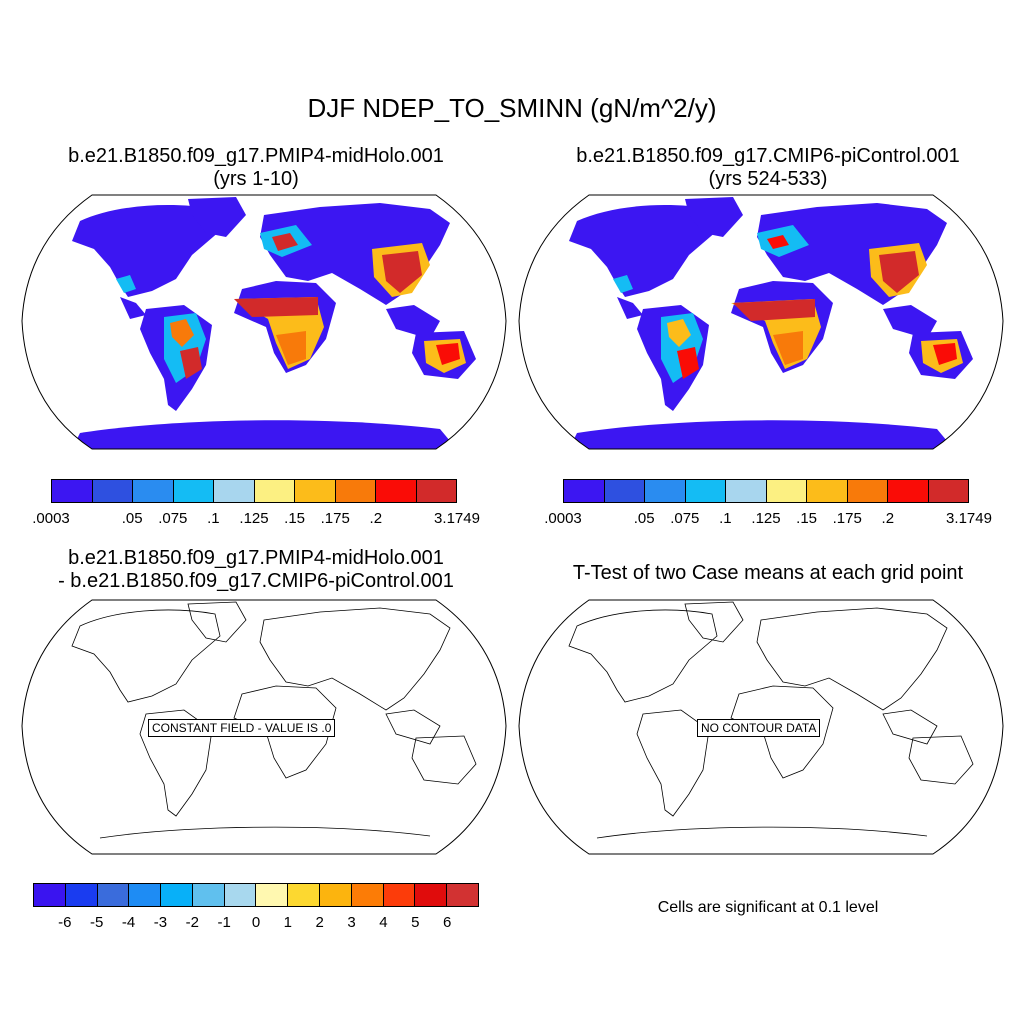 This screenshot has width=1024, height=1024. I want to click on panel1-title-line2: (yrs 1-10), so click(256, 179).